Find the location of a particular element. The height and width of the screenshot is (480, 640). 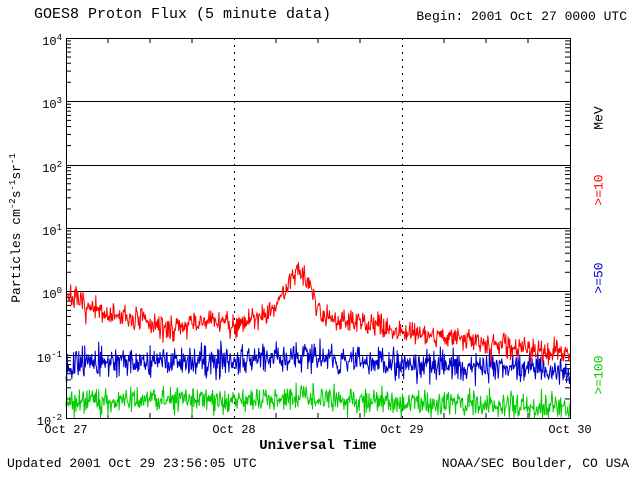

x-tick-label: Oct 28 is located at coordinates (234, 430).